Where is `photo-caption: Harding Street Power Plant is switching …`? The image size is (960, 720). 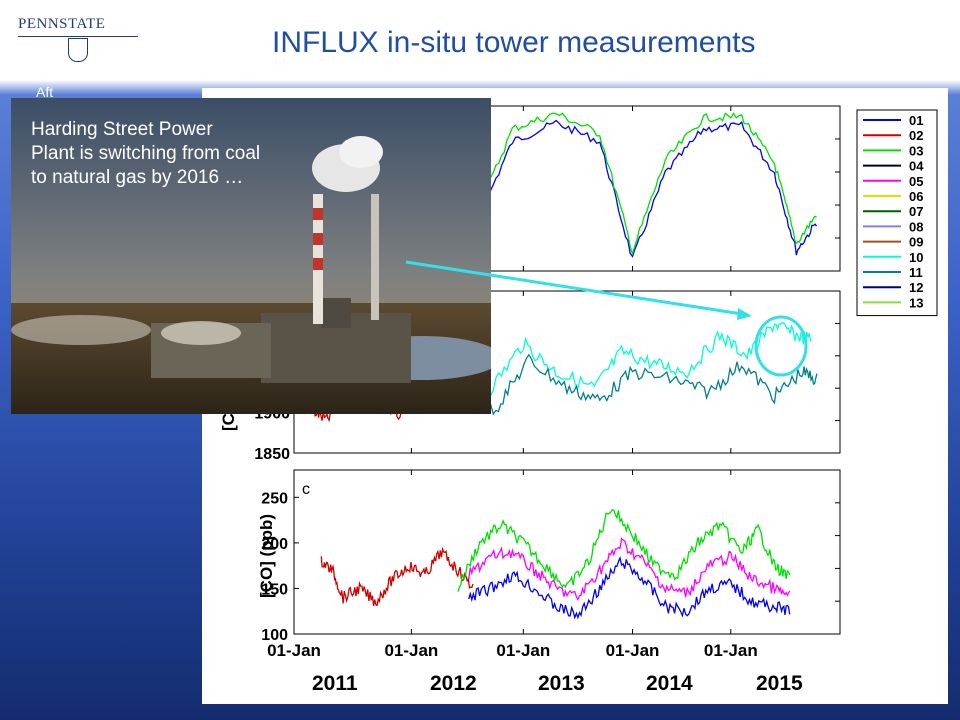 photo-caption: Harding Street Power Plant is switching … is located at coordinates (146, 153).